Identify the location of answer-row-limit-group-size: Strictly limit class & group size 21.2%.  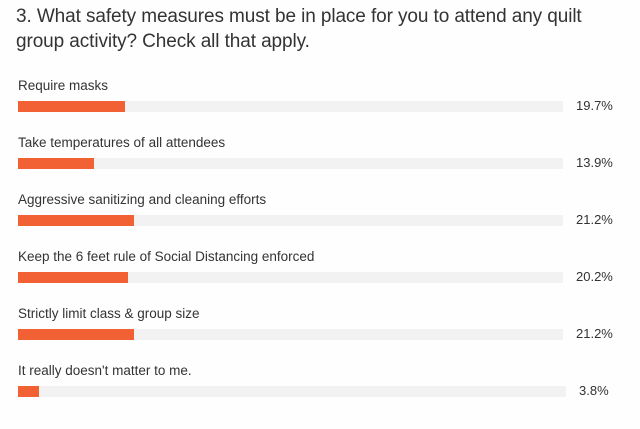
(320, 333).